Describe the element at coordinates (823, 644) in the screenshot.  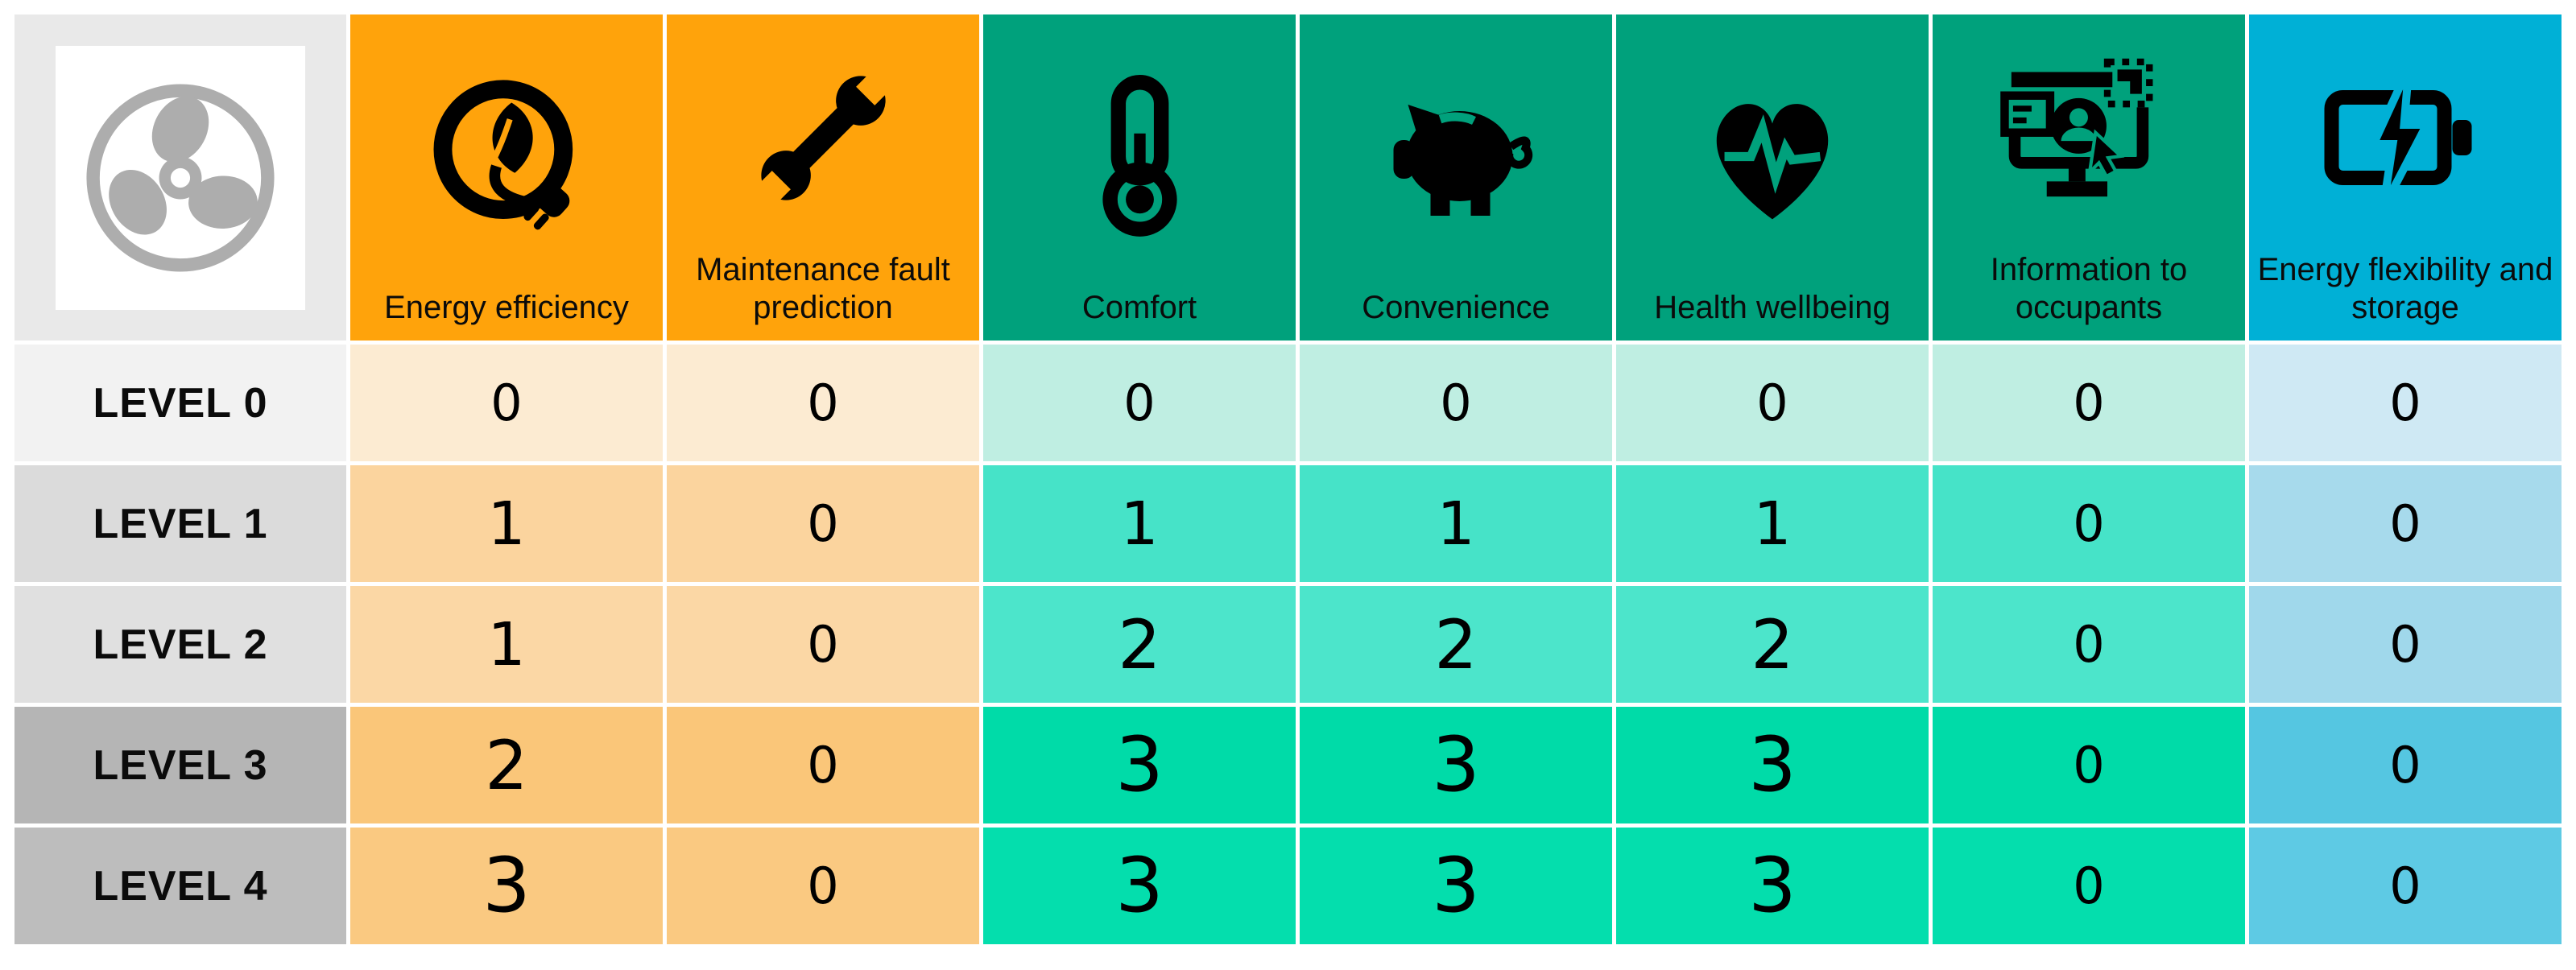
I see `cell-level2-maintenance: 0` at that location.